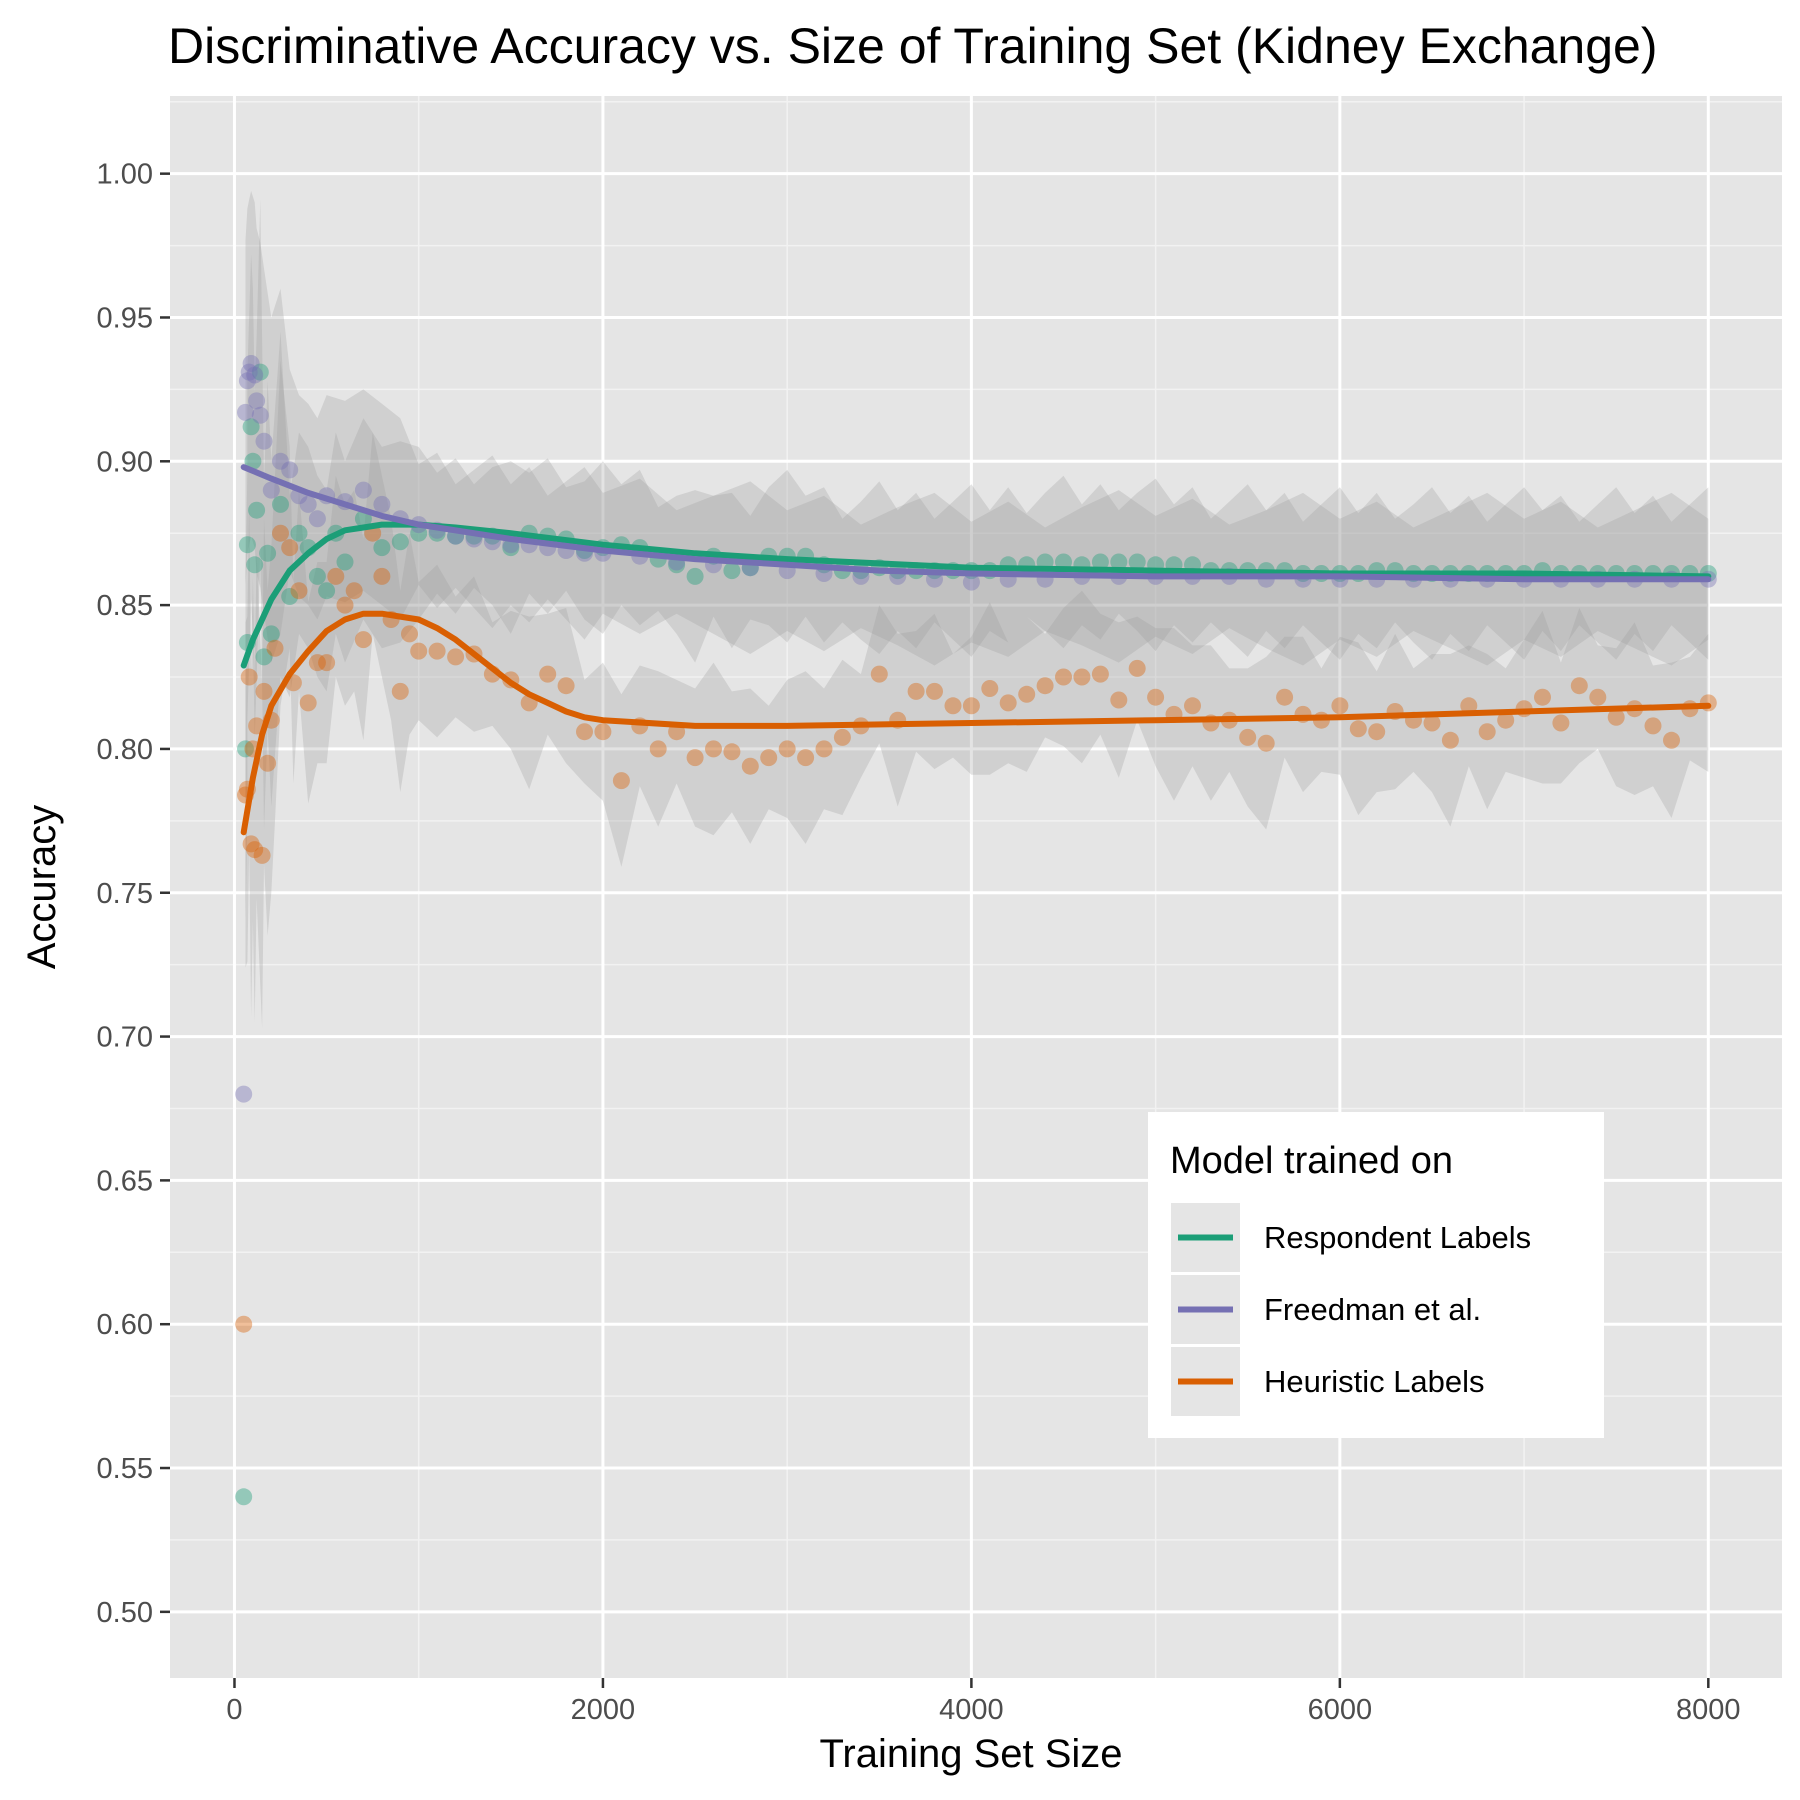 Image resolution: width=1800 pixels, height=1800 pixels. Describe the element at coordinates (125, 894) in the screenshot. I see `y-tick-label: 0.75` at that location.